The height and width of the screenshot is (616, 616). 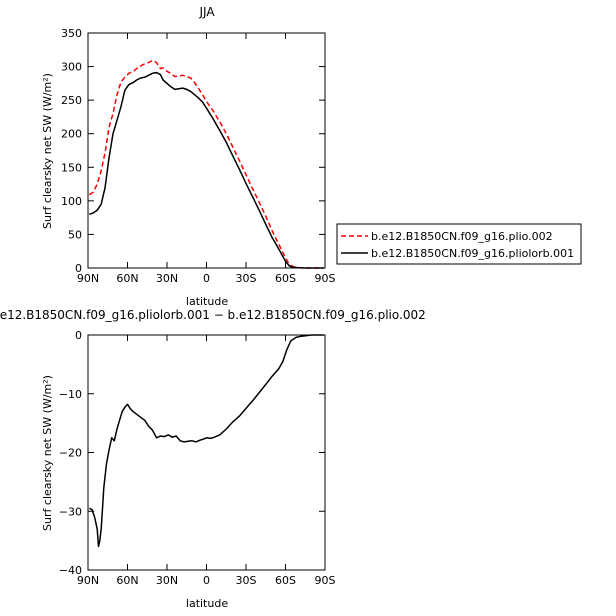 I want to click on series-line-difference, so click(x=206, y=441).